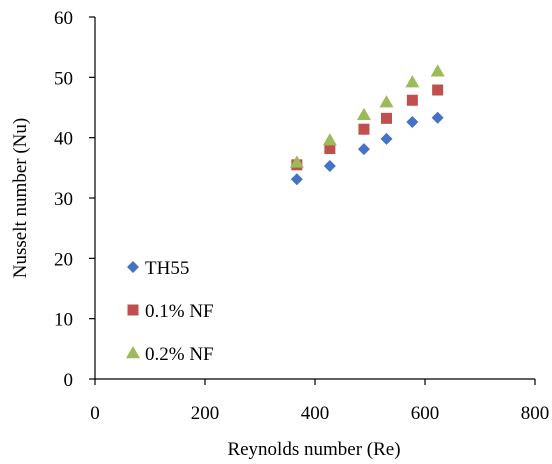 Image resolution: width=552 pixels, height=464 pixels. Describe the element at coordinates (20, 198) in the screenshot. I see `y-axis-title: Nusselt number (Nu)` at that location.